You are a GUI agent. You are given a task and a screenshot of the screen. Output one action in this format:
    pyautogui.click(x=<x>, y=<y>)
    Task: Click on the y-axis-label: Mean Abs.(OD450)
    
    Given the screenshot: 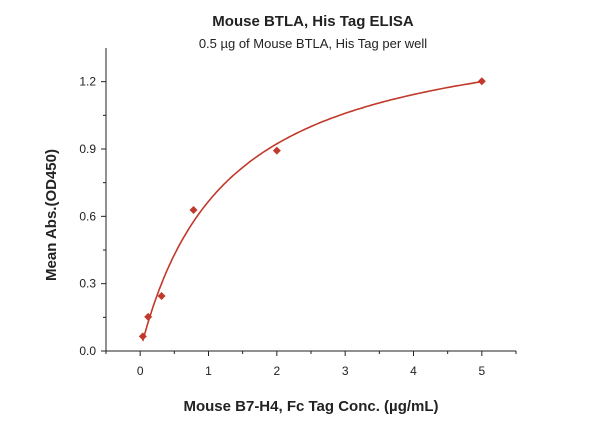 What is the action you would take?
    pyautogui.click(x=51, y=215)
    